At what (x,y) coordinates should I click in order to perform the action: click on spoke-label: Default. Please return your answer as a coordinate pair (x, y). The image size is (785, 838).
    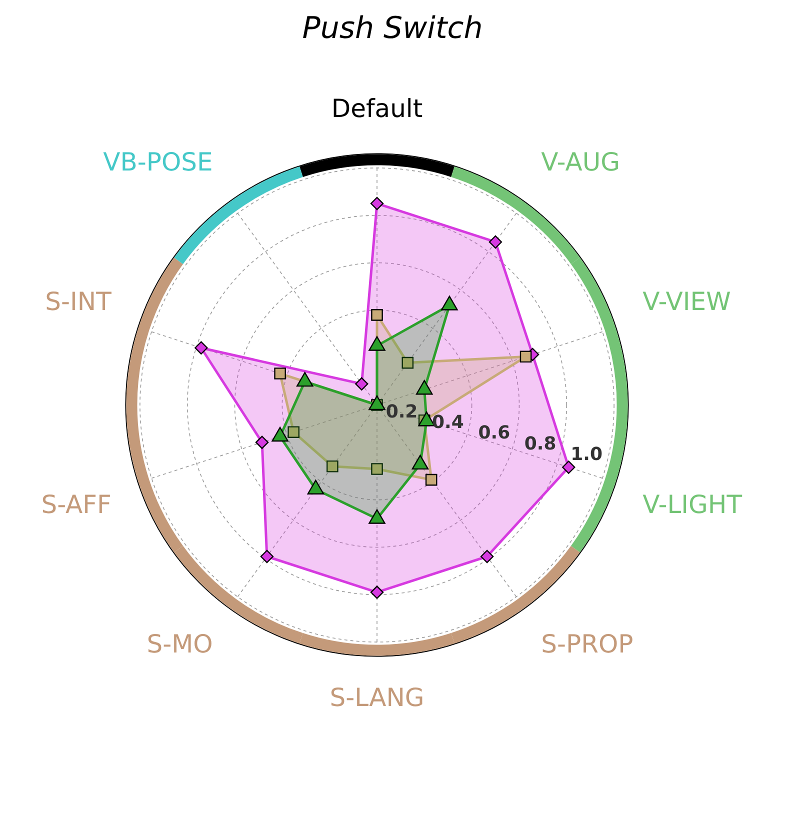
    Looking at the image, I should click on (377, 109).